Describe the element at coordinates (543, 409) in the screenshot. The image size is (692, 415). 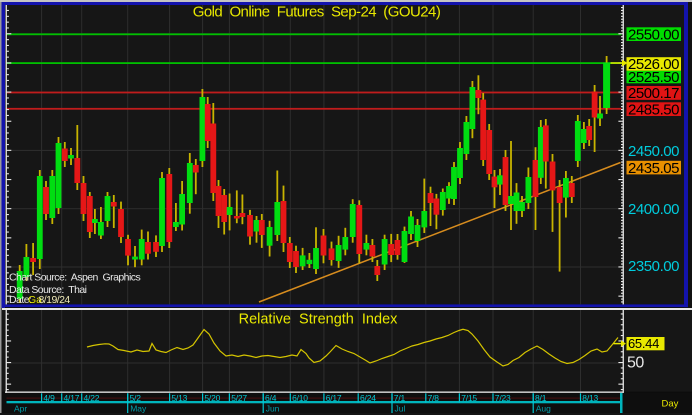
I see `svg-text: Aug` at that location.